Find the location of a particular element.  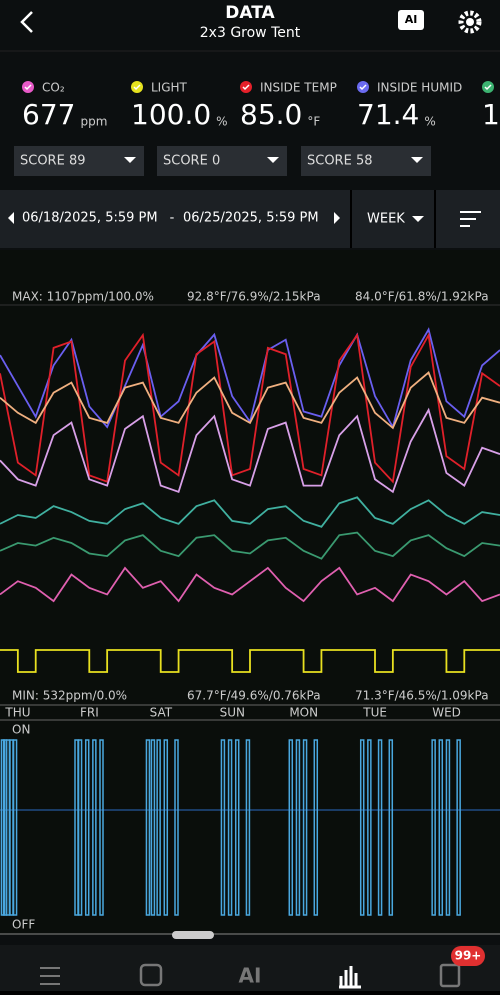

settings-button is located at coordinates (470, 22).